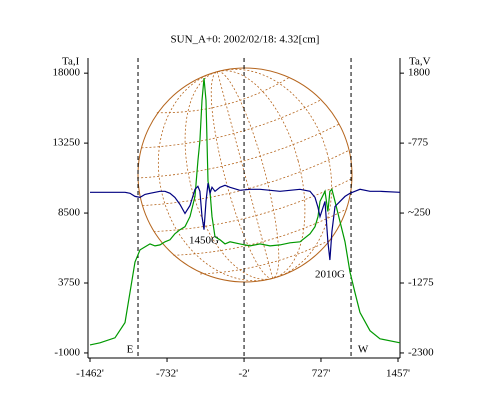 This screenshot has height=400, width=500. I want to click on y-tick-label: 8500, so click(69, 213).